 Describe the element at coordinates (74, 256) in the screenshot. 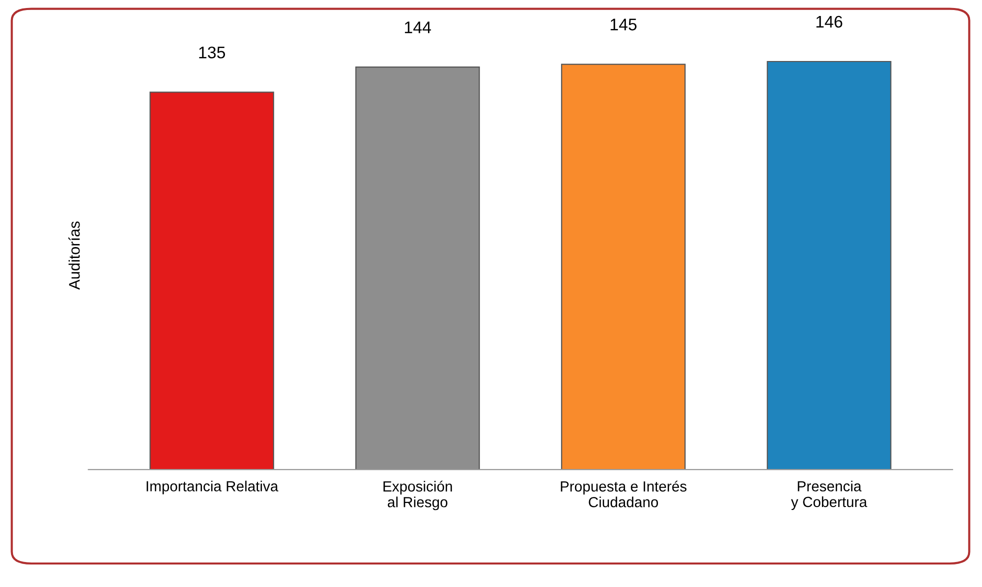

I see `y-axis-title: Auditorías` at that location.